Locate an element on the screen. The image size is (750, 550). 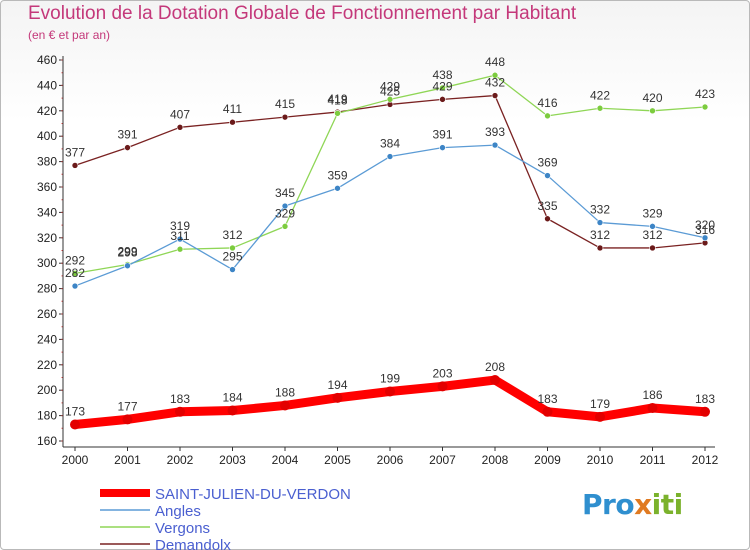
data-label: 299 is located at coordinates (127, 251).